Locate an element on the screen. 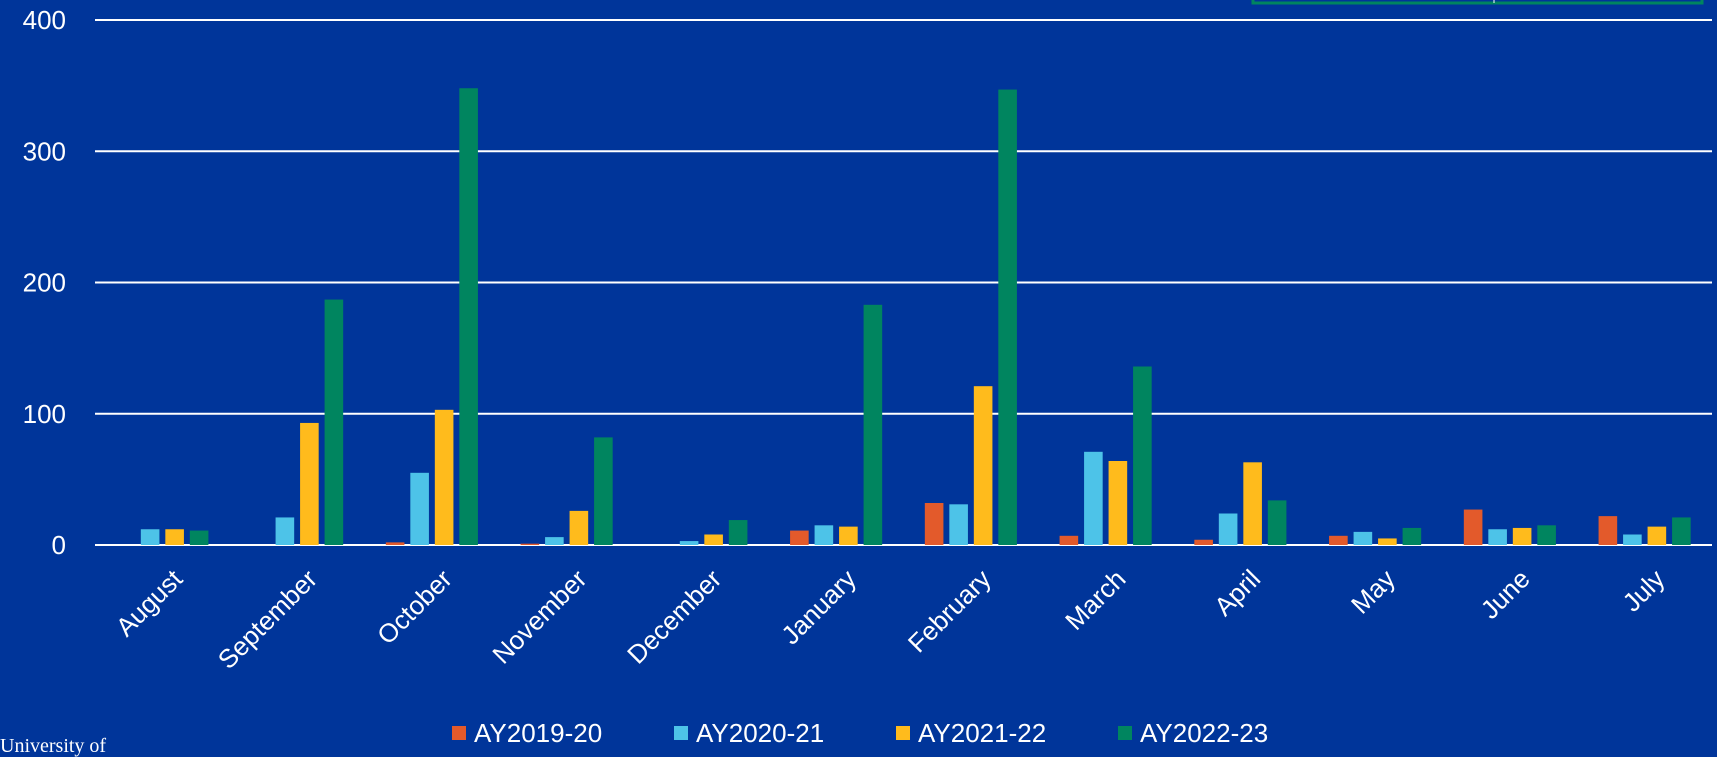 The width and height of the screenshot is (1717, 757). footer-text: University of is located at coordinates (53, 746).